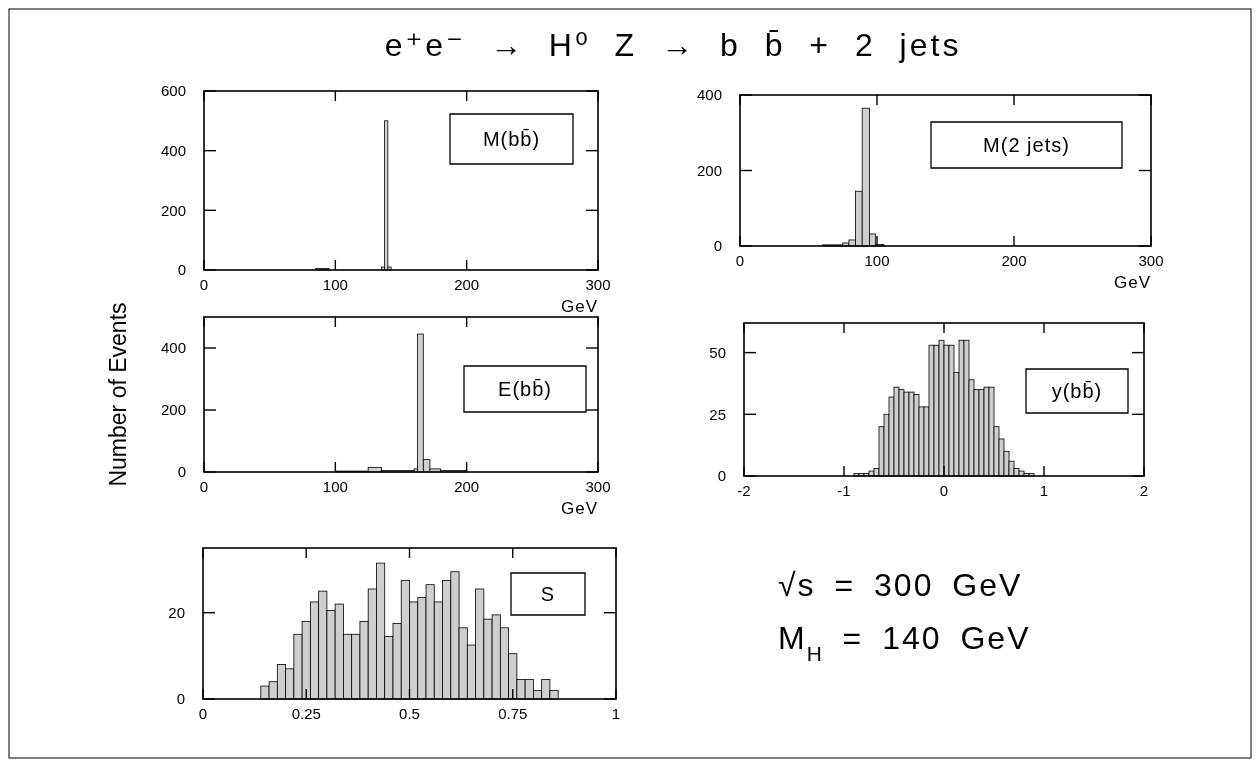  Describe the element at coordinates (525, 388) in the screenshot. I see `text: E(bb̄)` at that location.